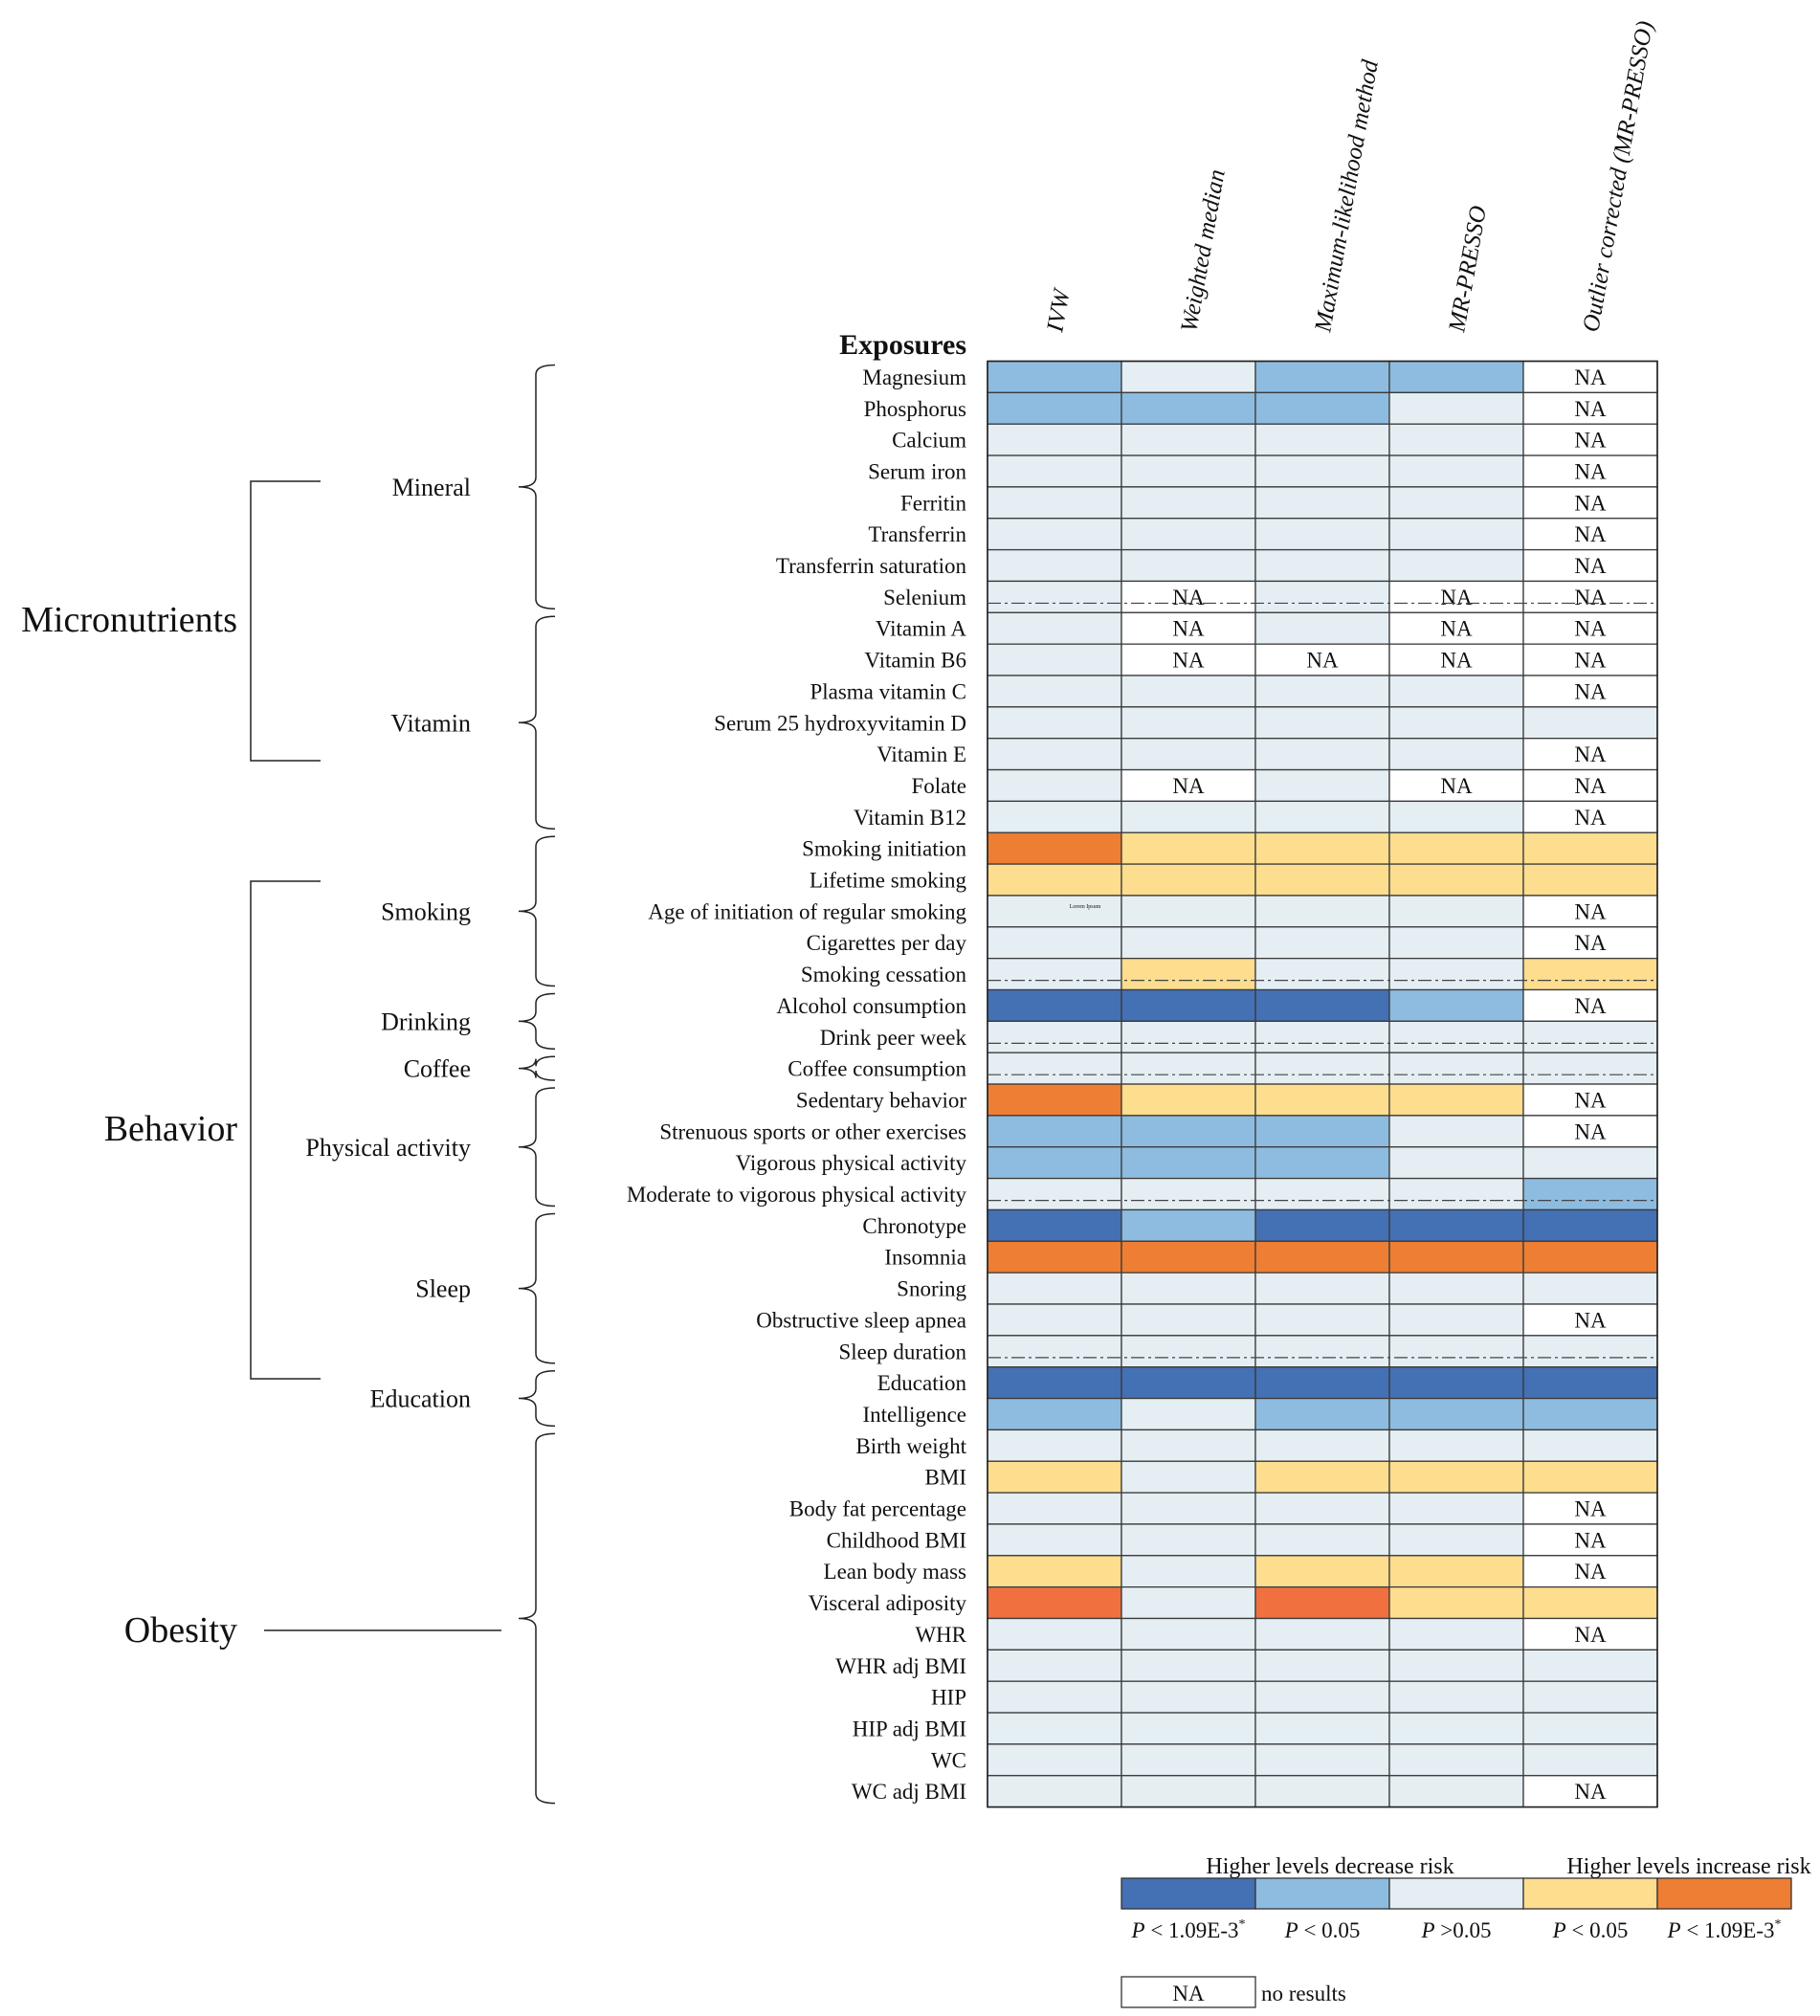 The height and width of the screenshot is (2016, 1820). Describe the element at coordinates (1347, 196) in the screenshot. I see `column-header: Maximum-likelihood method` at that location.